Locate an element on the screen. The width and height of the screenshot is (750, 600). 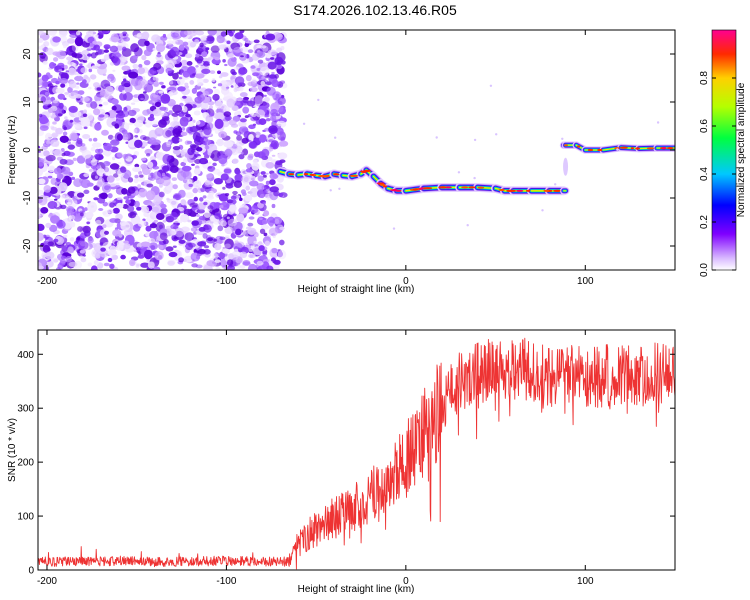
spectrogram-y-tick-label: 0 is located at coordinates (27, 150).